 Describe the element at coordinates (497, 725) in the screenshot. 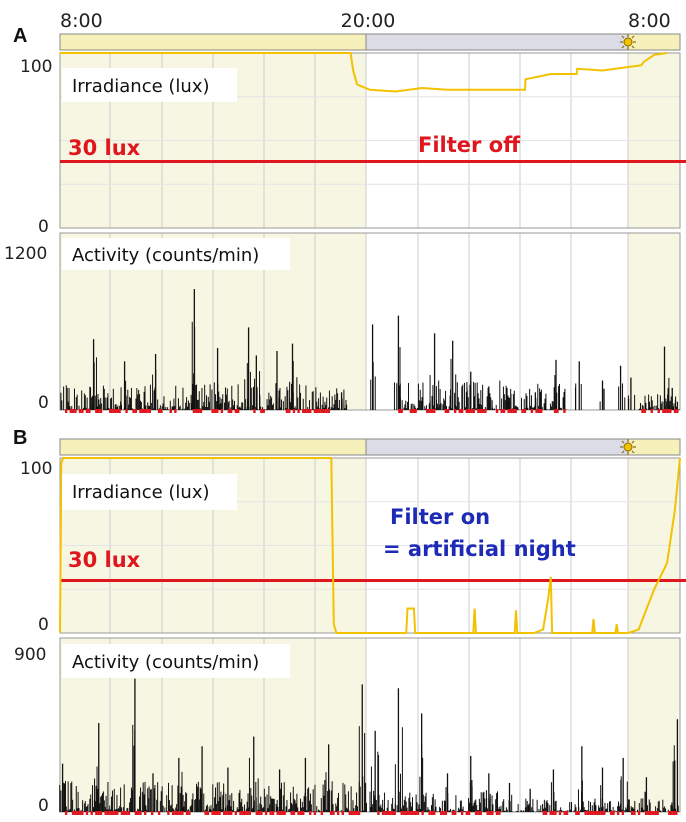

I see `night-region` at that location.